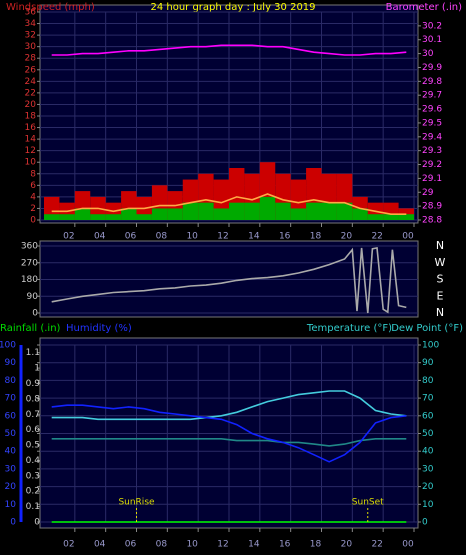 This screenshot has width=466, height=555. I want to click on y-tick-label: 12, so click(30, 151).